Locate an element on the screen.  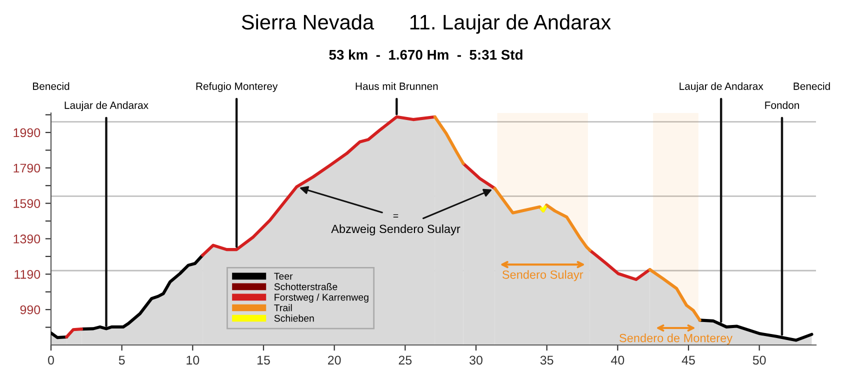
y-tick-label: 1190 is located at coordinates (27, 274).